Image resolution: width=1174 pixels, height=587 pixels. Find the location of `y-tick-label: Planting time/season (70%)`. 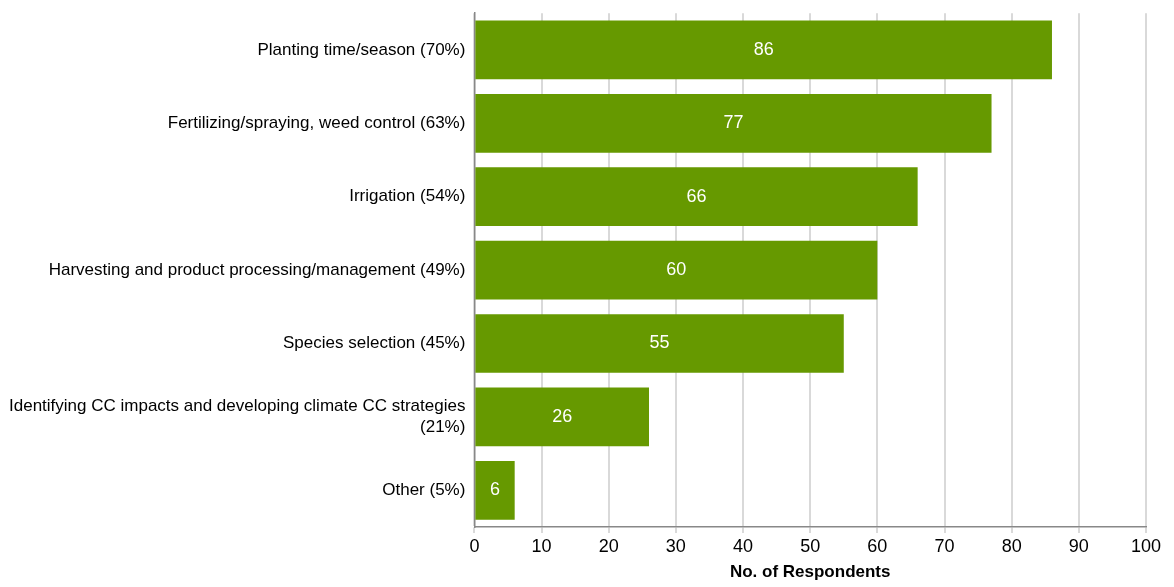

y-tick-label: Planting time/season (70%) is located at coordinates (361, 49).